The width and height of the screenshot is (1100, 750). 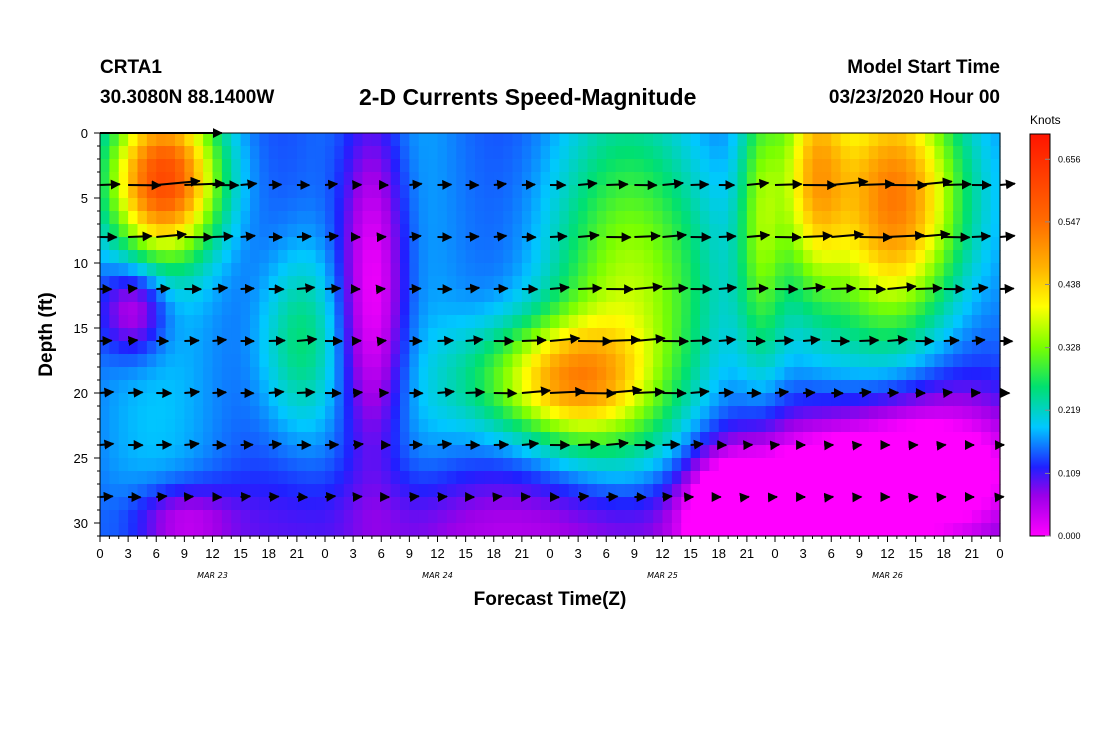 I want to click on x-tick-label: 18, so click(x=944, y=553).